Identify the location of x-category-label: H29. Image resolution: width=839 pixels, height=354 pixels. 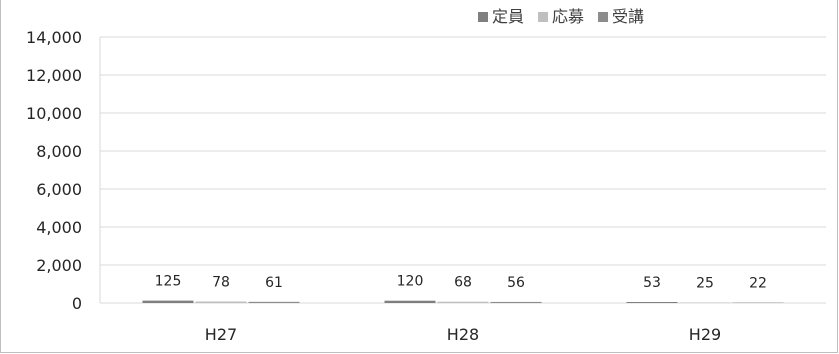
(705, 334).